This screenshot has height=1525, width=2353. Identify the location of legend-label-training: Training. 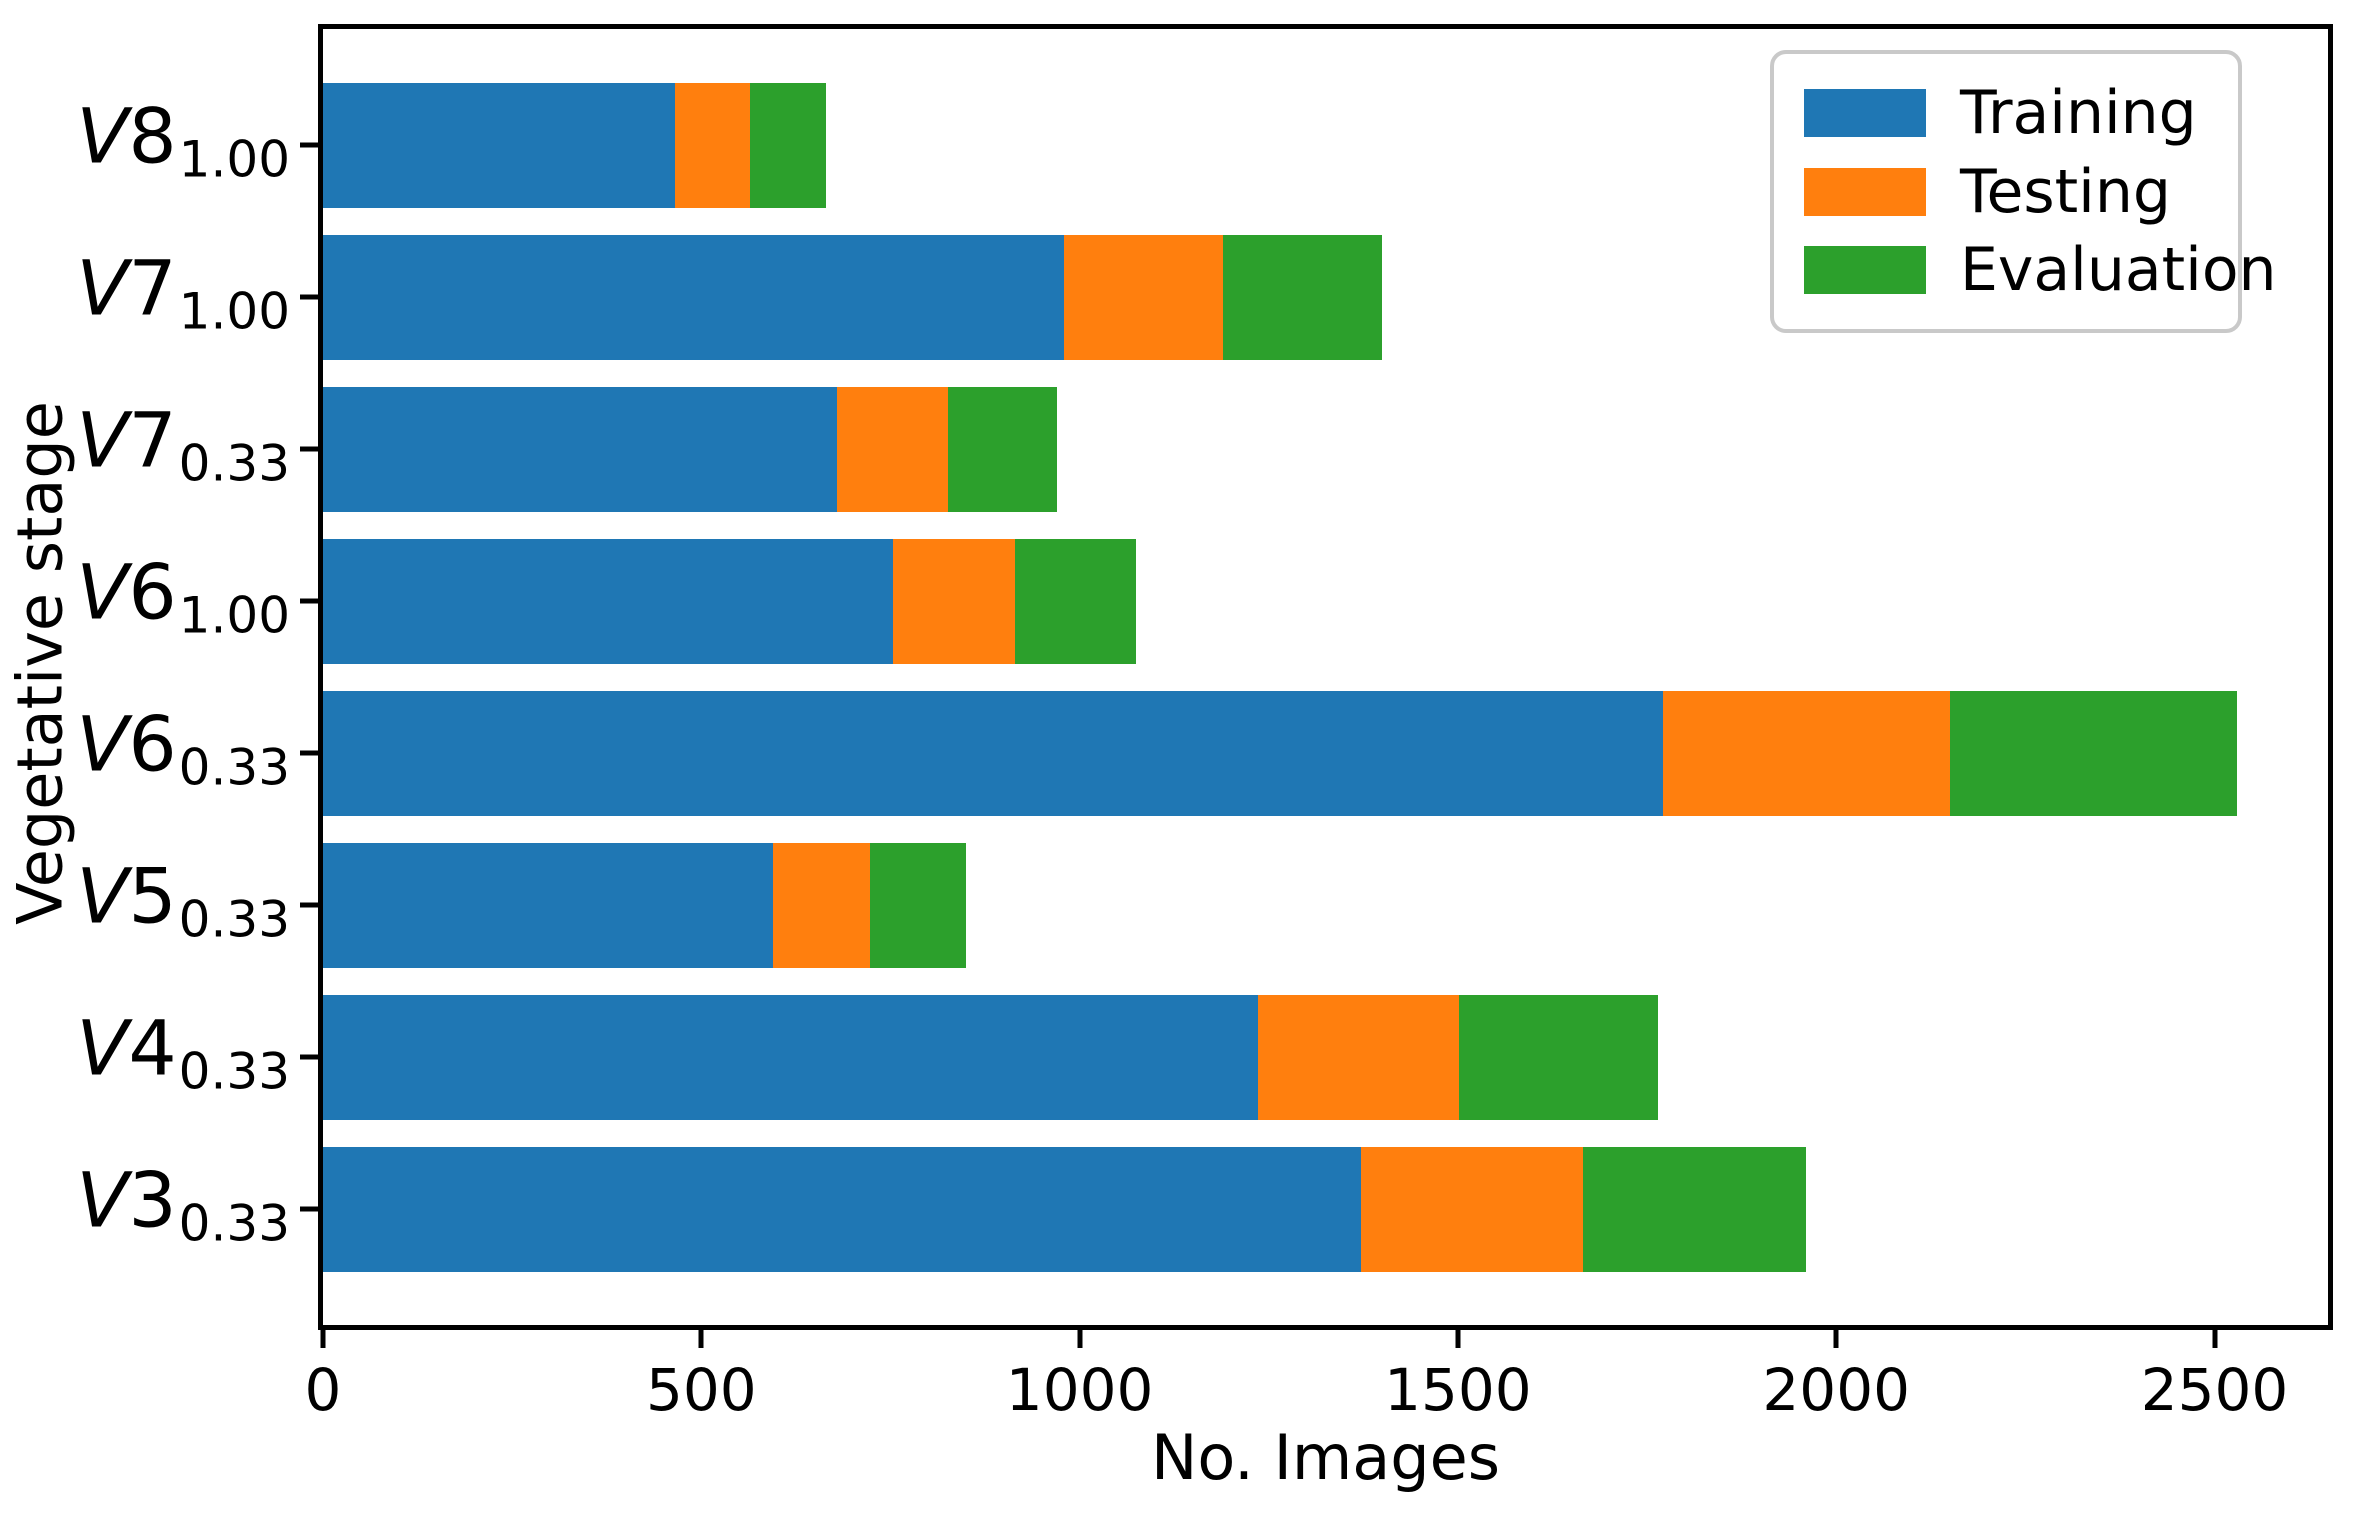
(2078, 113).